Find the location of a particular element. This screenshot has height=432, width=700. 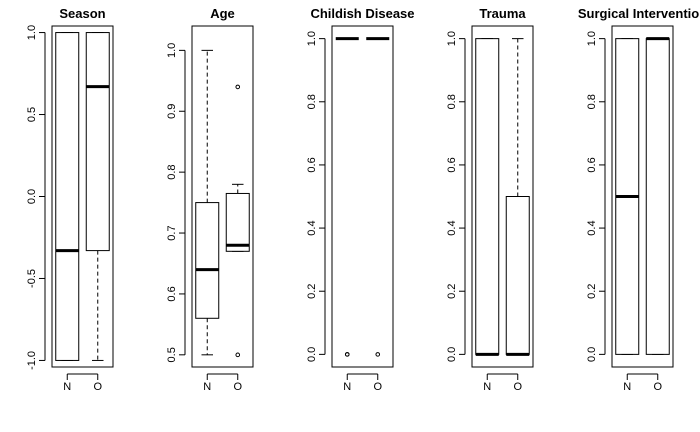

y-tick-label: -1.0 is located at coordinates (32, 360).